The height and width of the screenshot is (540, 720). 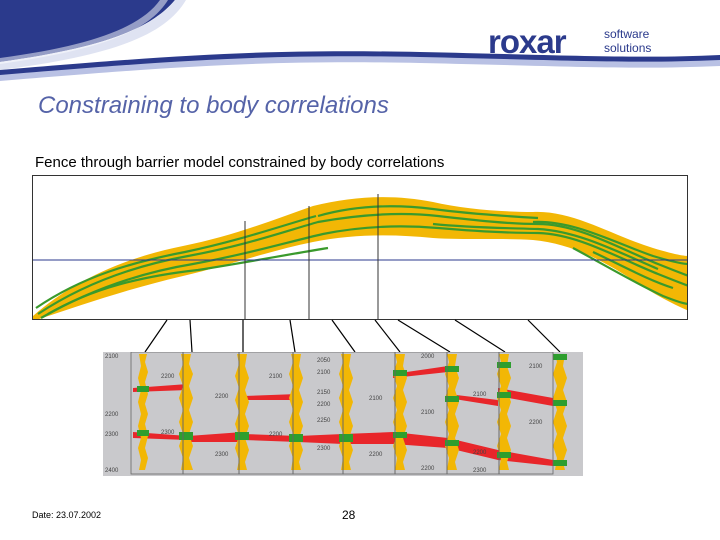 I want to click on log-track-borders, so click(x=342, y=413).